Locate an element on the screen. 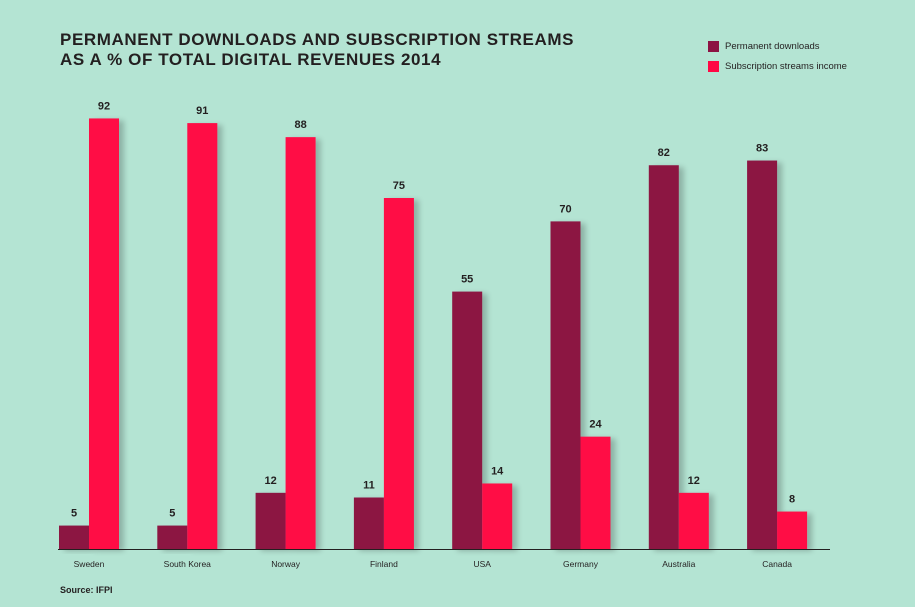  source-note: Source: IFPI is located at coordinates (86, 590).